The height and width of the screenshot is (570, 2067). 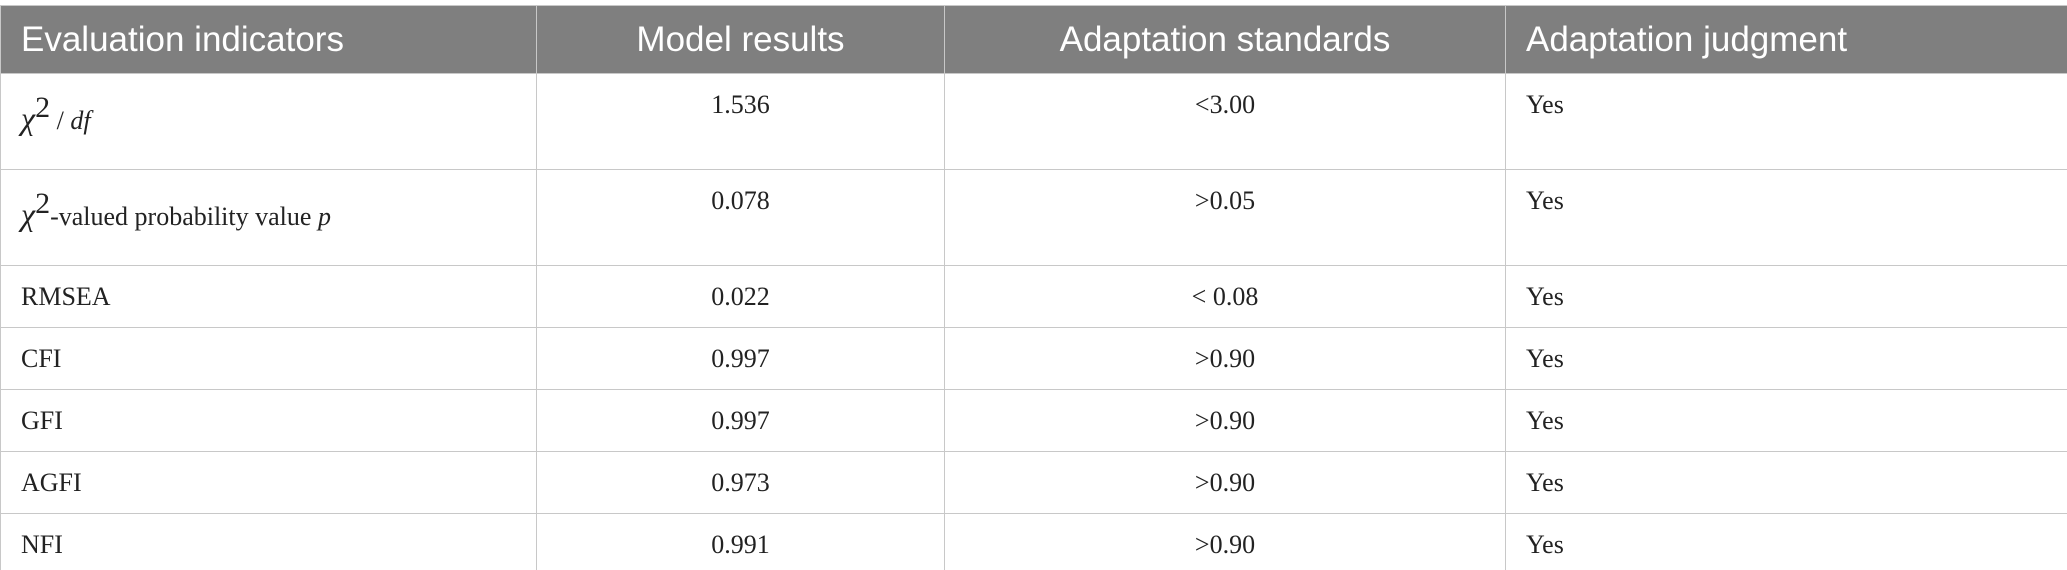 I want to click on table-cell: 0.991, so click(x=740, y=541).